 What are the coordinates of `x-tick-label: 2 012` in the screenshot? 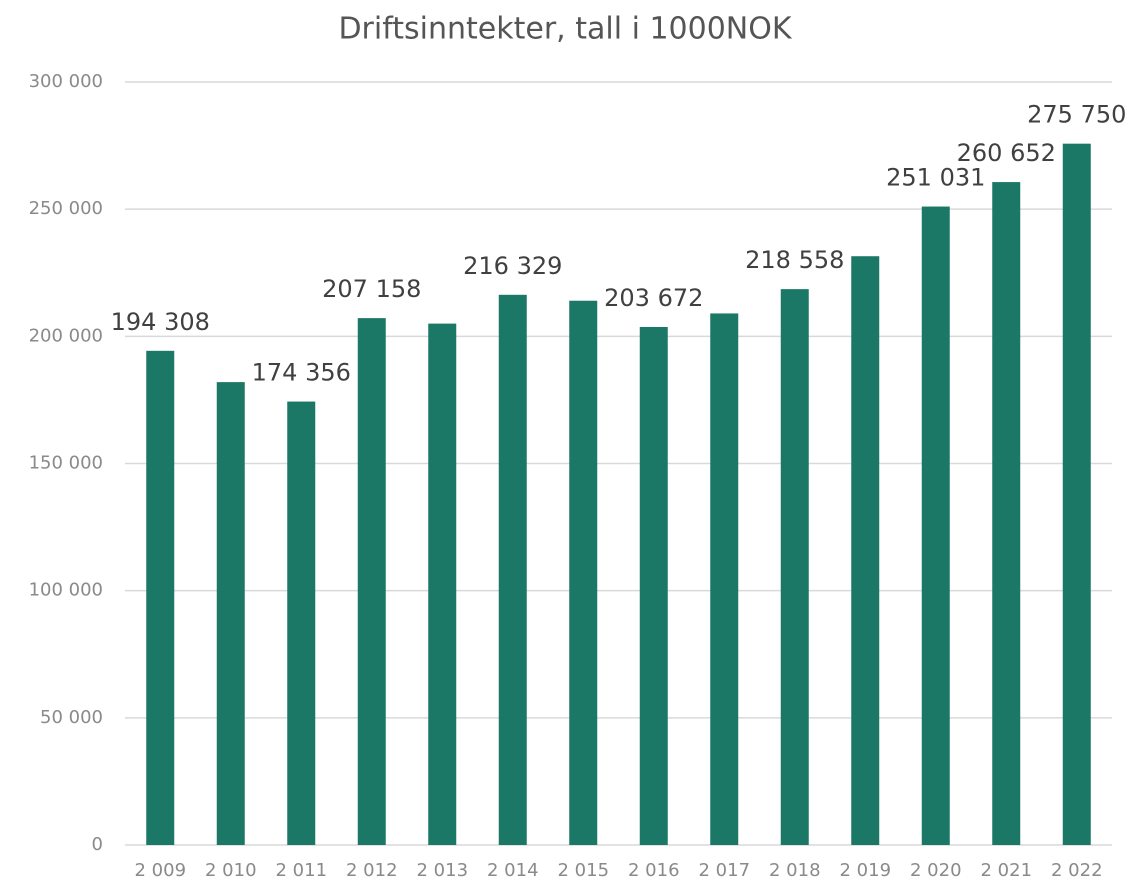 It's located at (372, 870).